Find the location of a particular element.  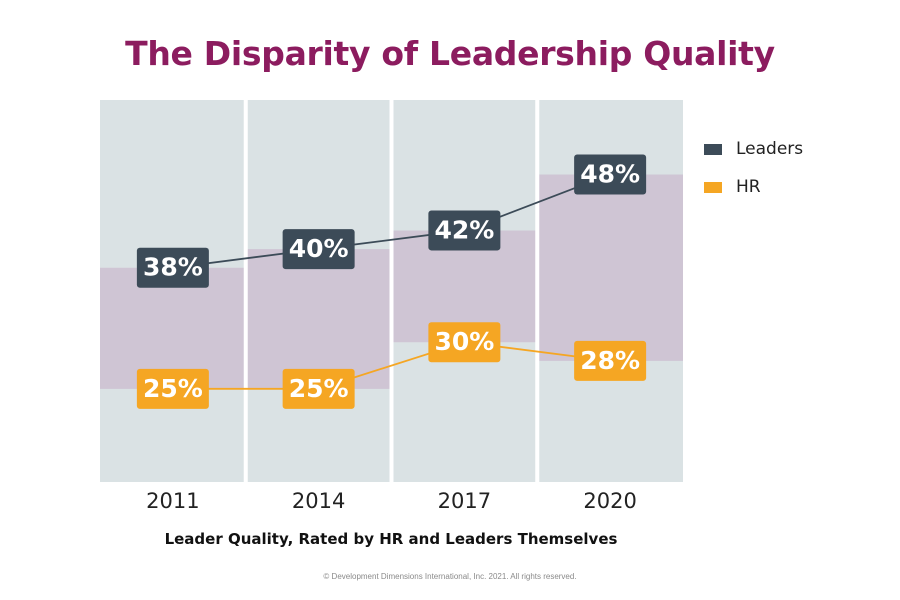

series-line-leaders is located at coordinates (391, 221).